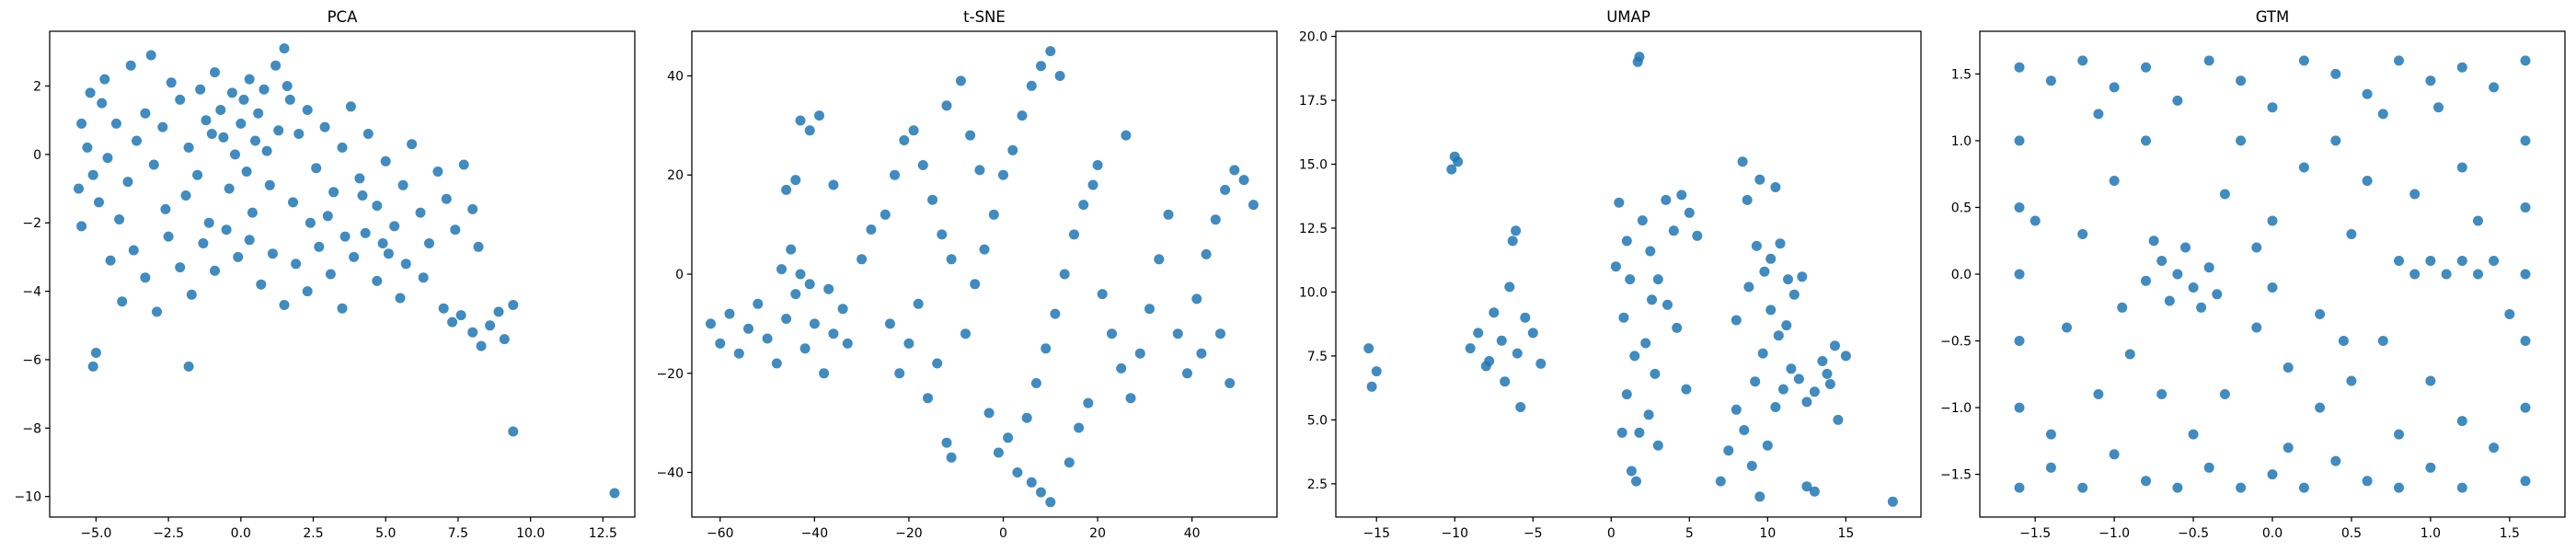 This screenshot has height=552, width=2576. Describe the element at coordinates (1097, 533) in the screenshot. I see `x-tick-label-tsne-4: 20` at that location.